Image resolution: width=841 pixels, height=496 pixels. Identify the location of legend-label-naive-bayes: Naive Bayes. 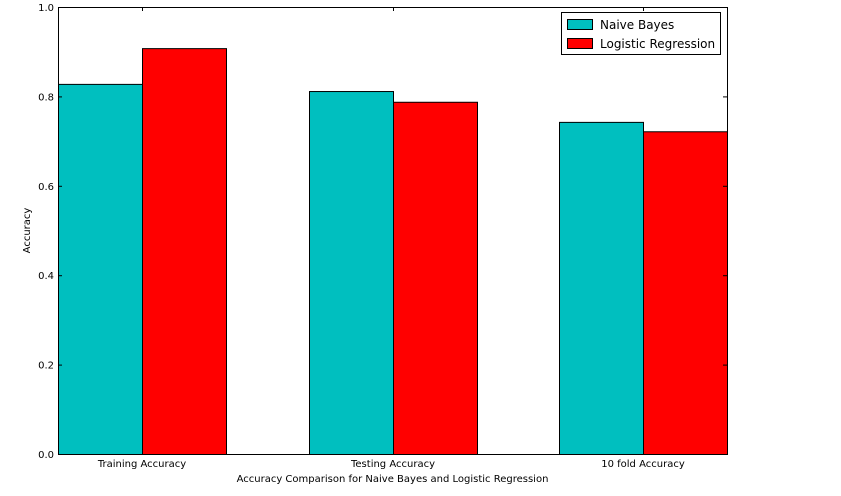
(637, 25).